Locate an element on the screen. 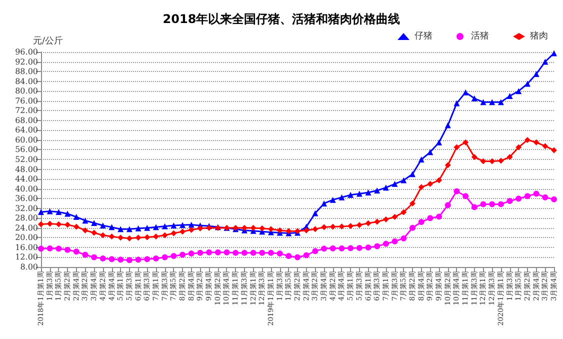 This screenshot has width=563, height=339. legend-label: 仔猪 is located at coordinates (423, 36).